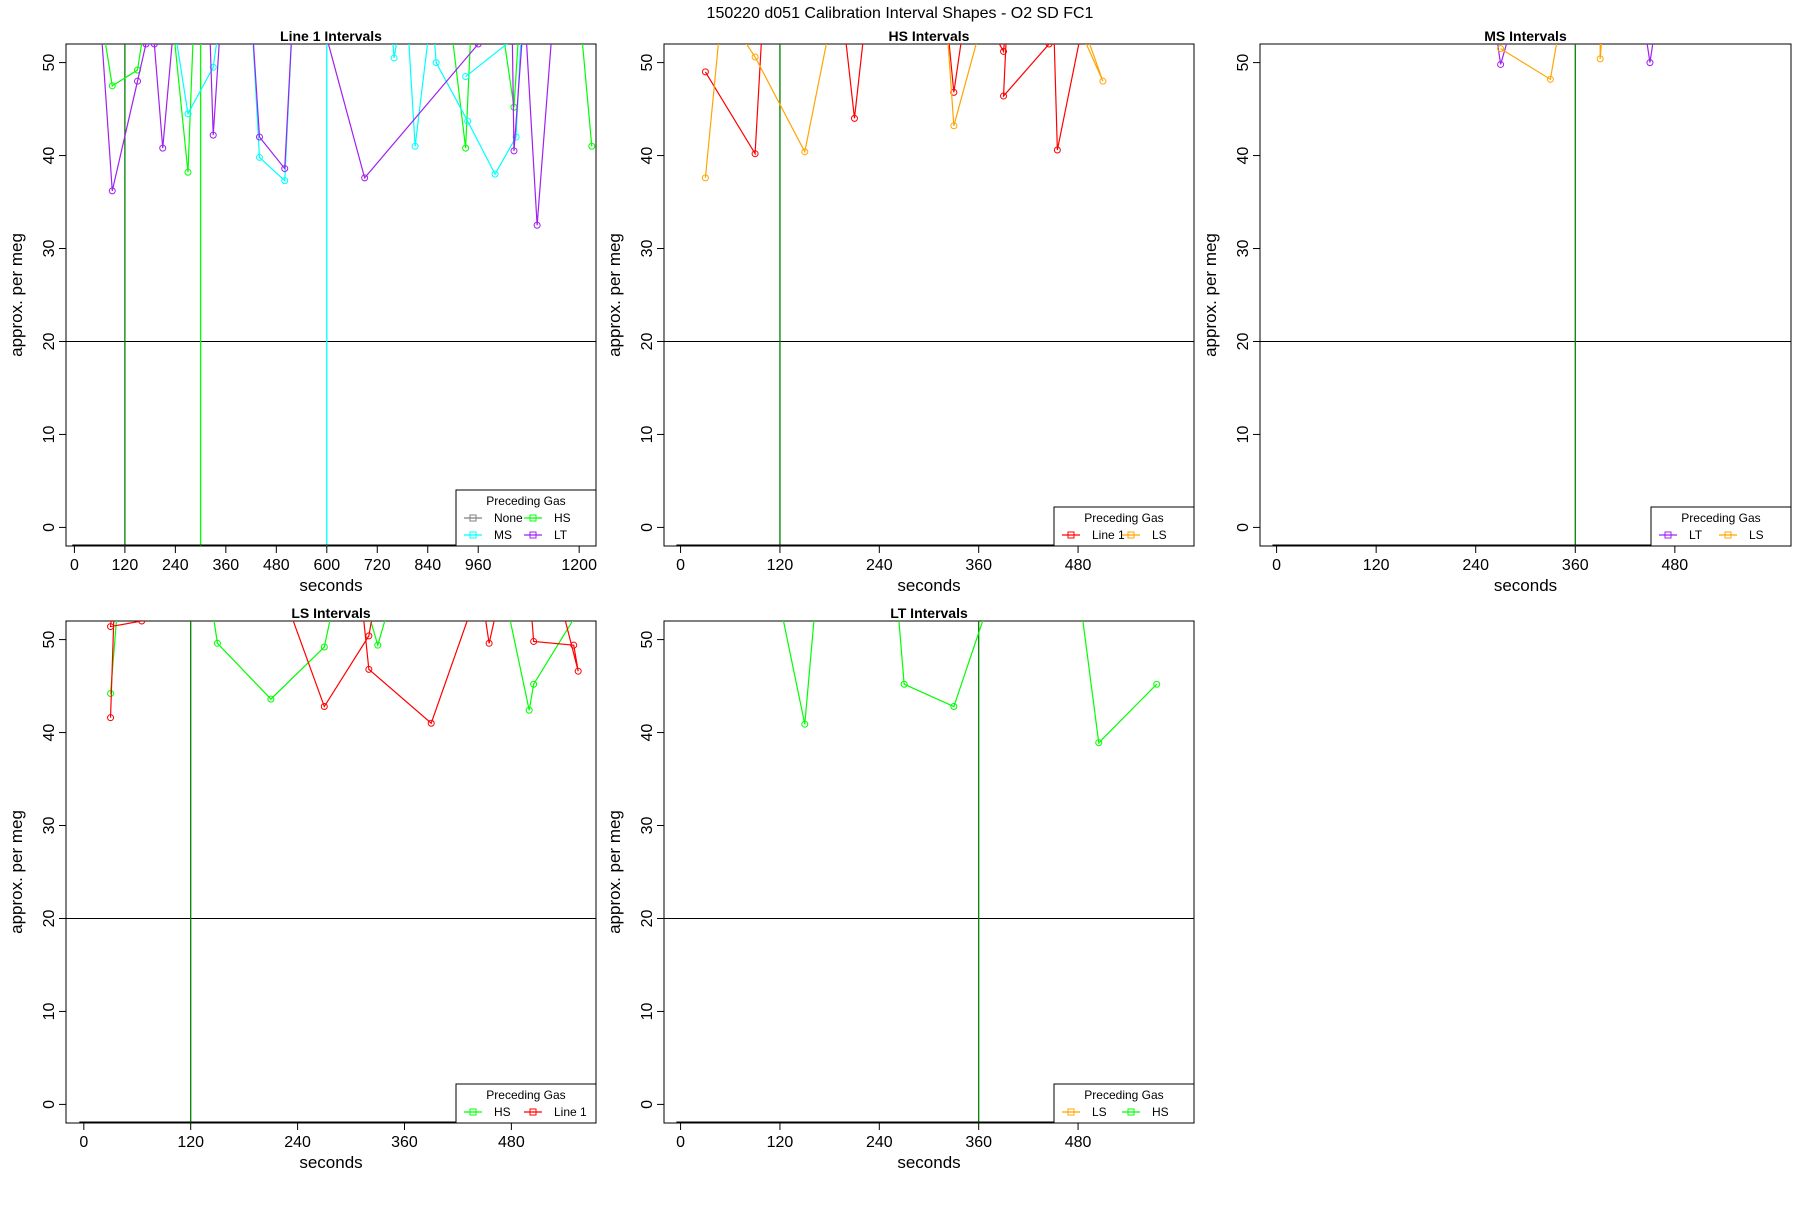 The height and width of the screenshot is (1205, 1800). I want to click on legend-title: Preceding Gas, so click(1123, 1095).